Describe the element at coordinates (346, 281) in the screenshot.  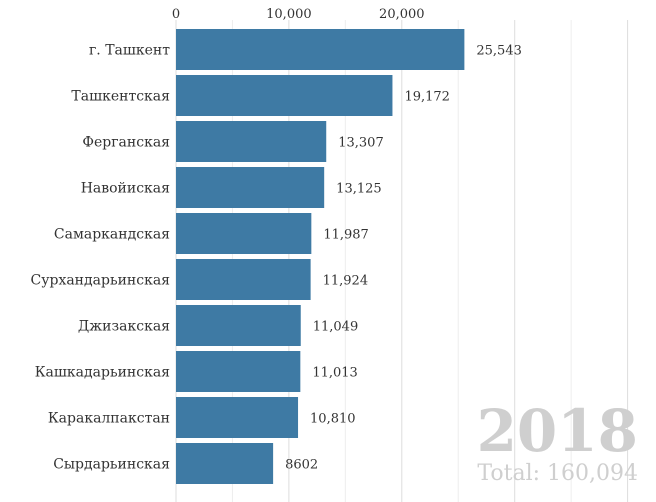
I see `value-label: 11,924` at that location.